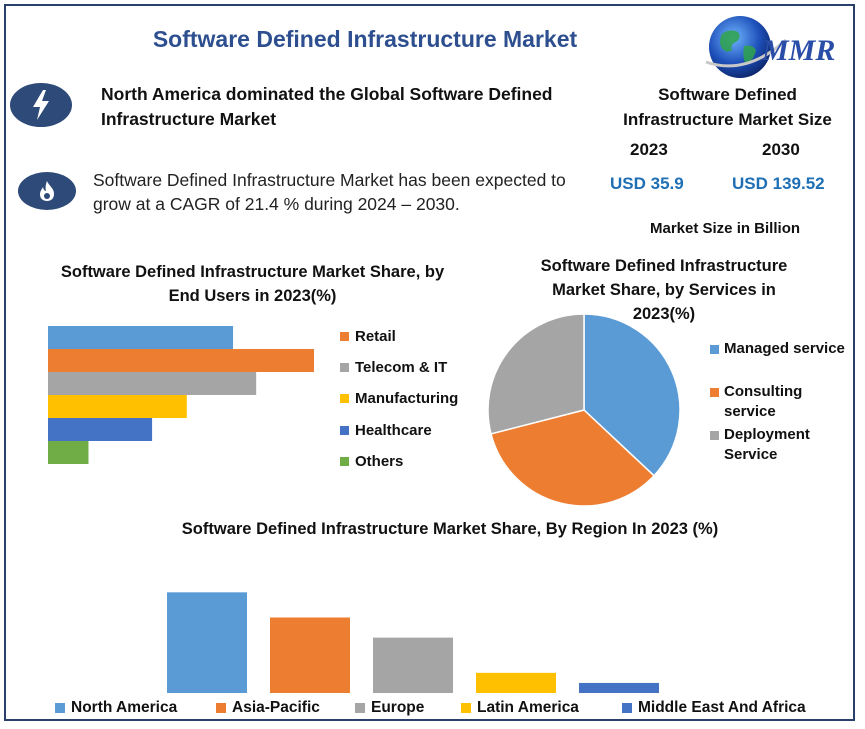 Image resolution: width=865 pixels, height=729 pixels. I want to click on legend-item-consulting-service: Consulting service, so click(782, 402).